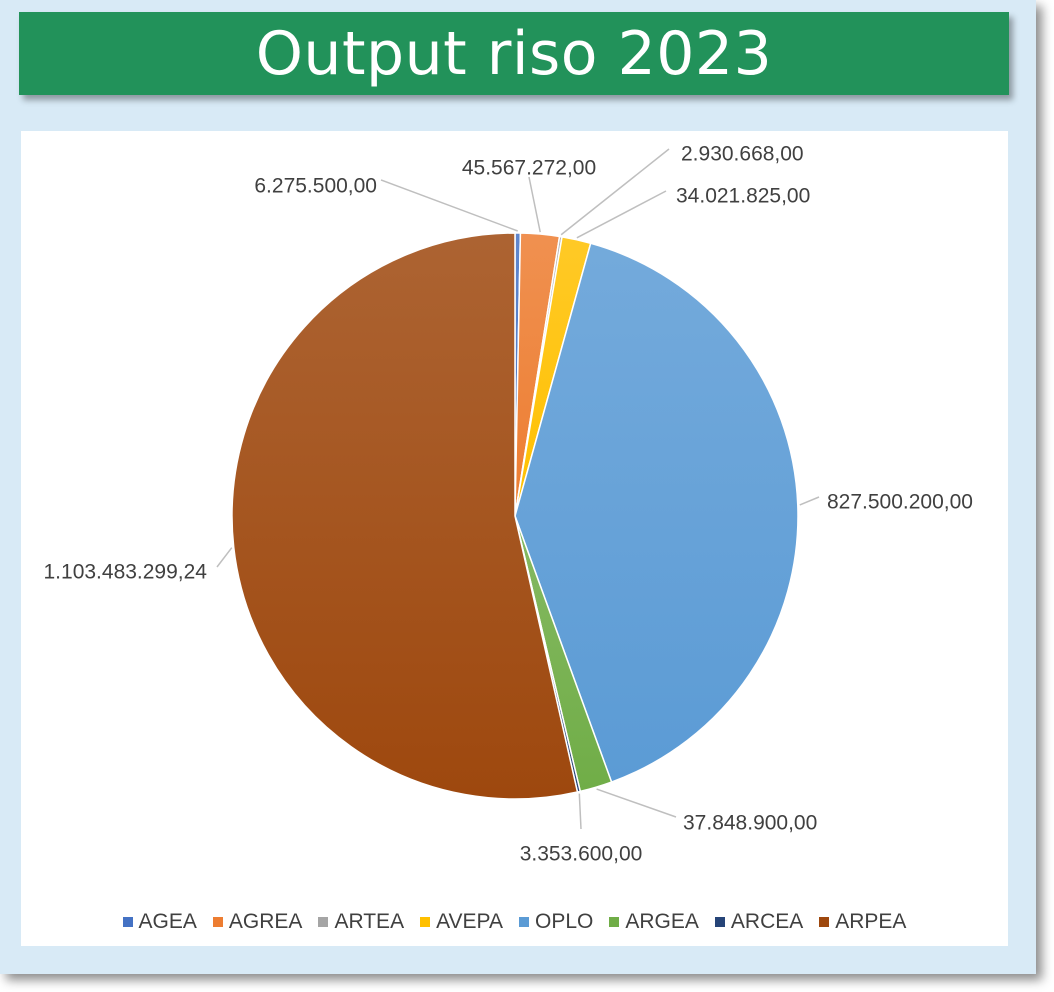 This screenshot has width=1054, height=992. I want to click on legend-label: ARGEA, so click(662, 921).